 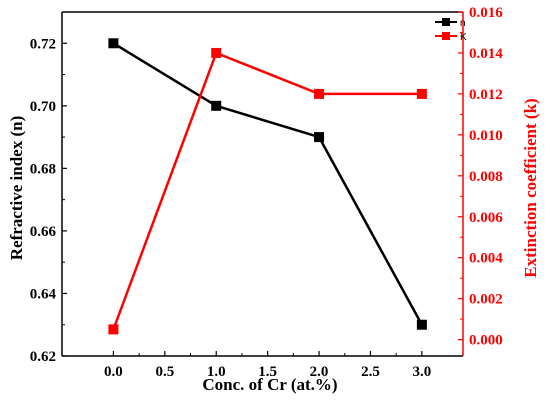 What do you see at coordinates (446, 22) in the screenshot?
I see `legend-marker-n` at bounding box center [446, 22].